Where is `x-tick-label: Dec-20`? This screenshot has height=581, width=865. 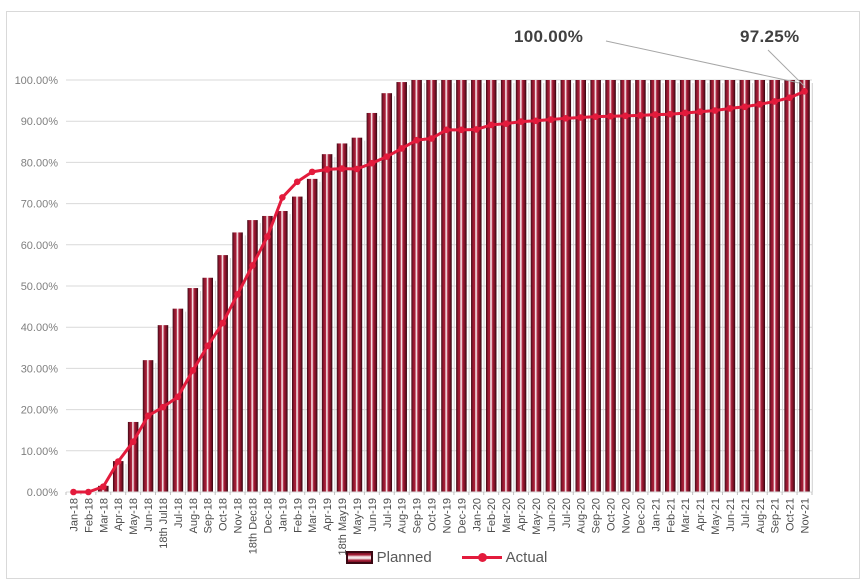 x-tick-label: Dec-20 is located at coordinates (641, 515).